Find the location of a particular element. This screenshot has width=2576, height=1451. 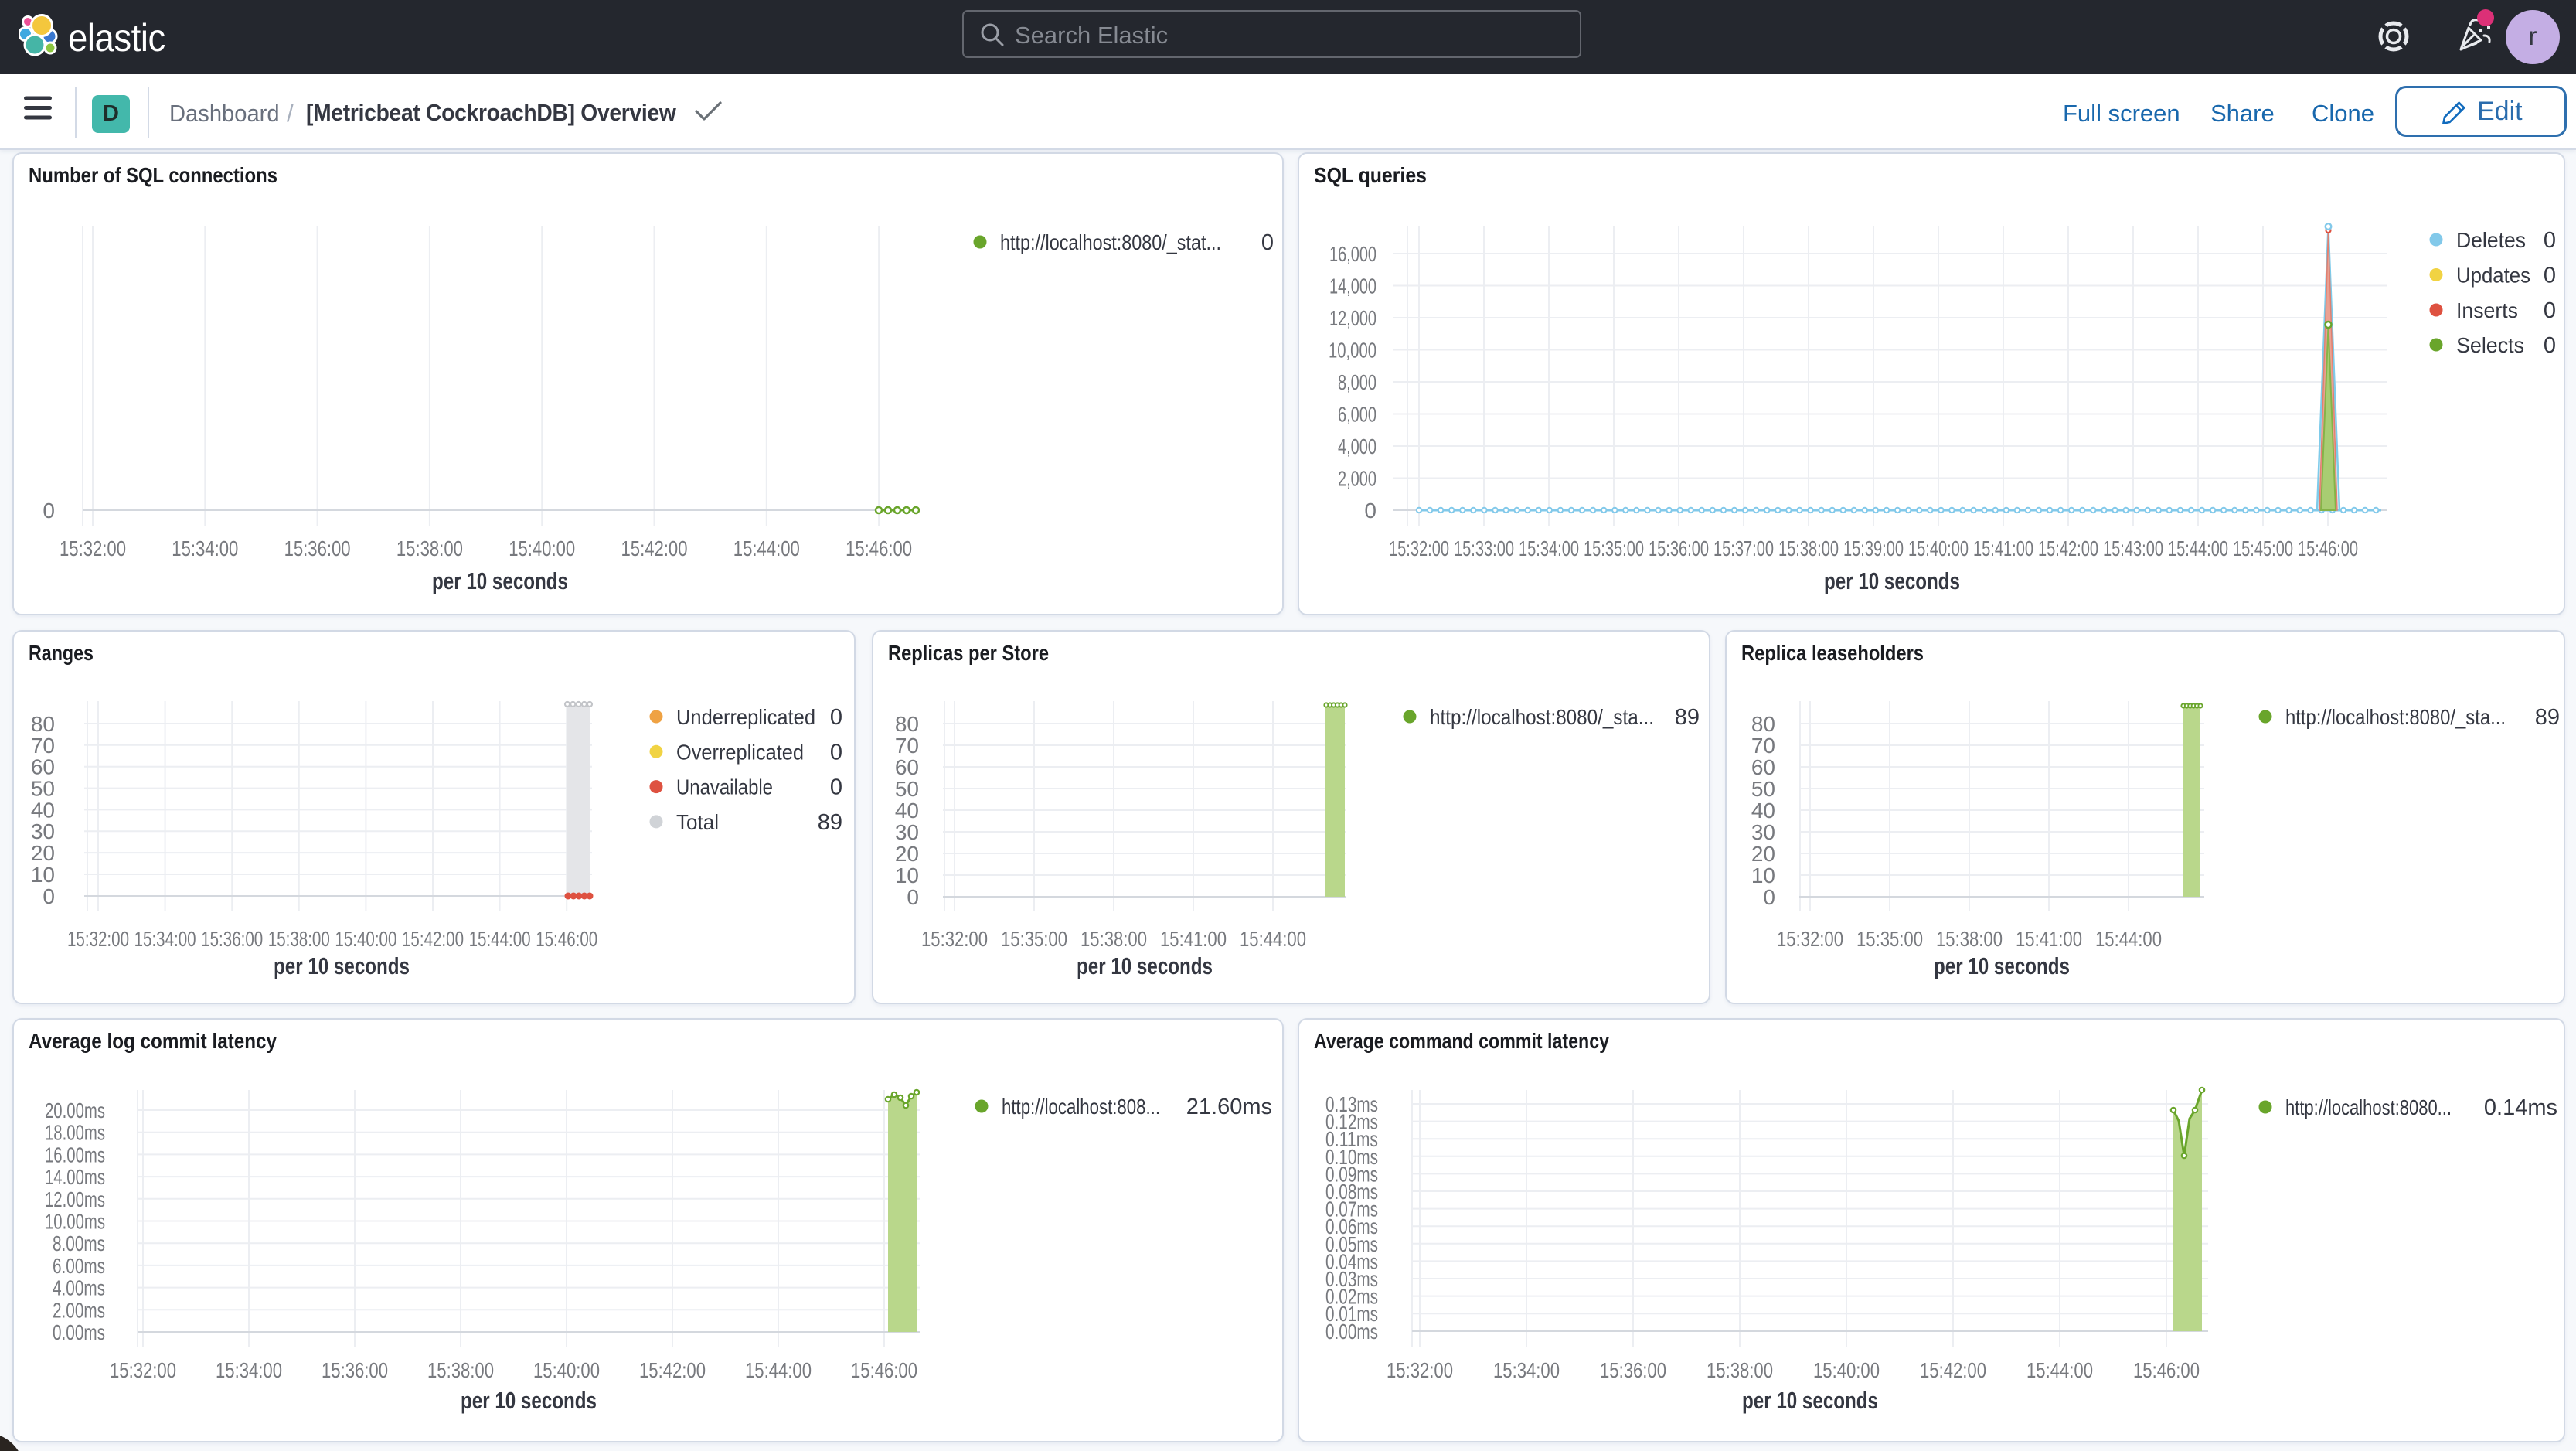

svg-text: 0.04ms is located at coordinates (1351, 1261).